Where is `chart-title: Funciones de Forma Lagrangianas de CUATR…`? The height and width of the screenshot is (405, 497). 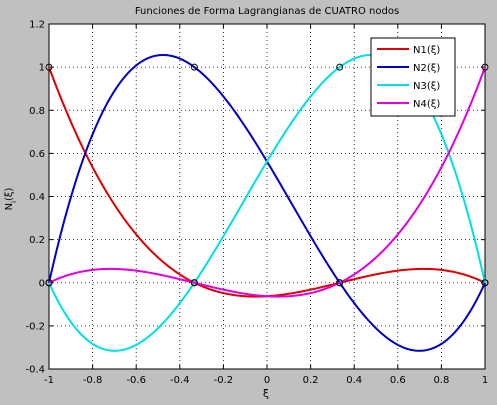
chart-title: Funciones de Forma Lagrangianas de CUATR… is located at coordinates (267, 11).